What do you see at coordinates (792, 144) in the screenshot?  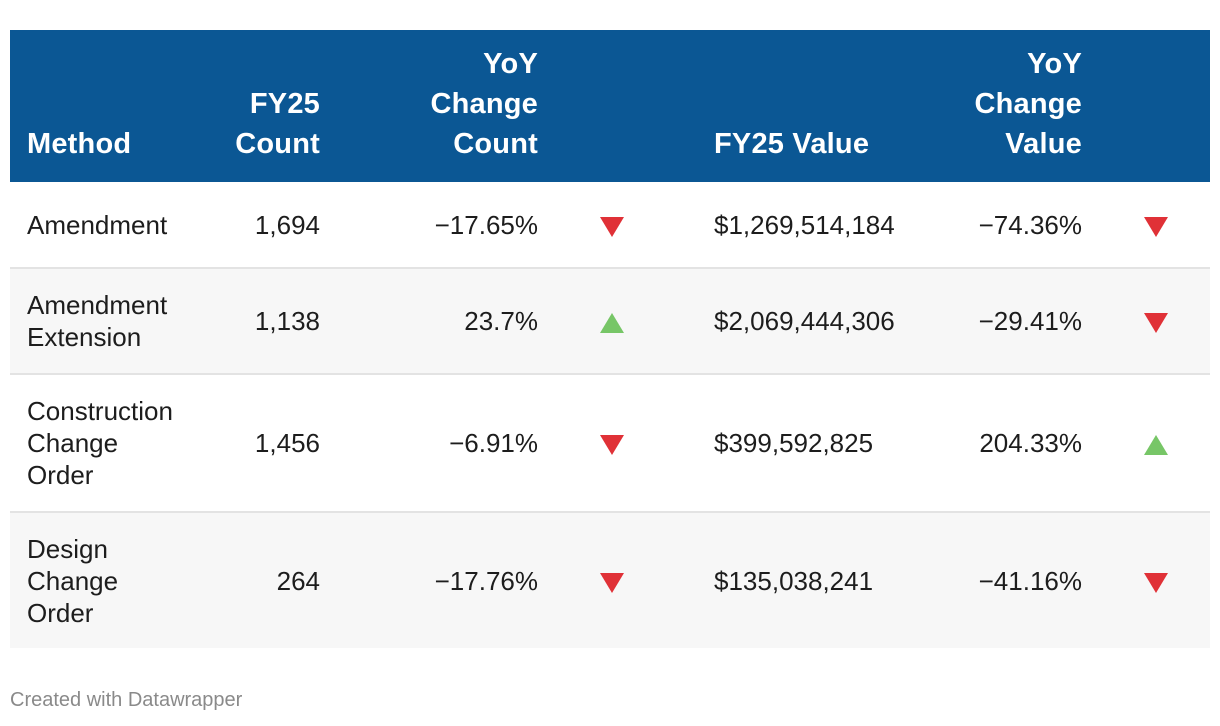 I see `header-fy25-value: FY25 Value` at bounding box center [792, 144].